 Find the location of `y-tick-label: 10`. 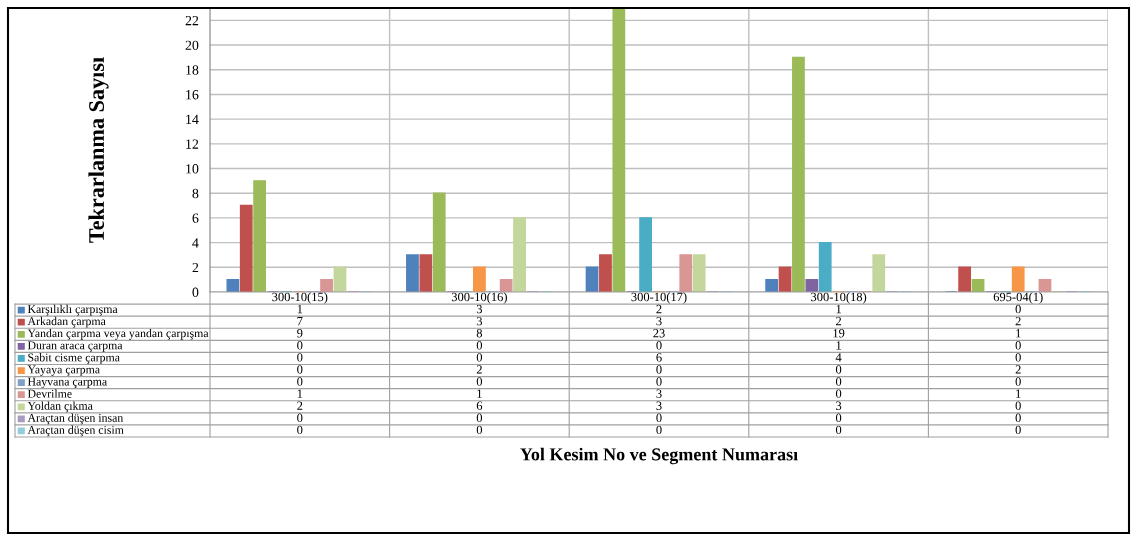

y-tick-label: 10 is located at coordinates (192, 169).